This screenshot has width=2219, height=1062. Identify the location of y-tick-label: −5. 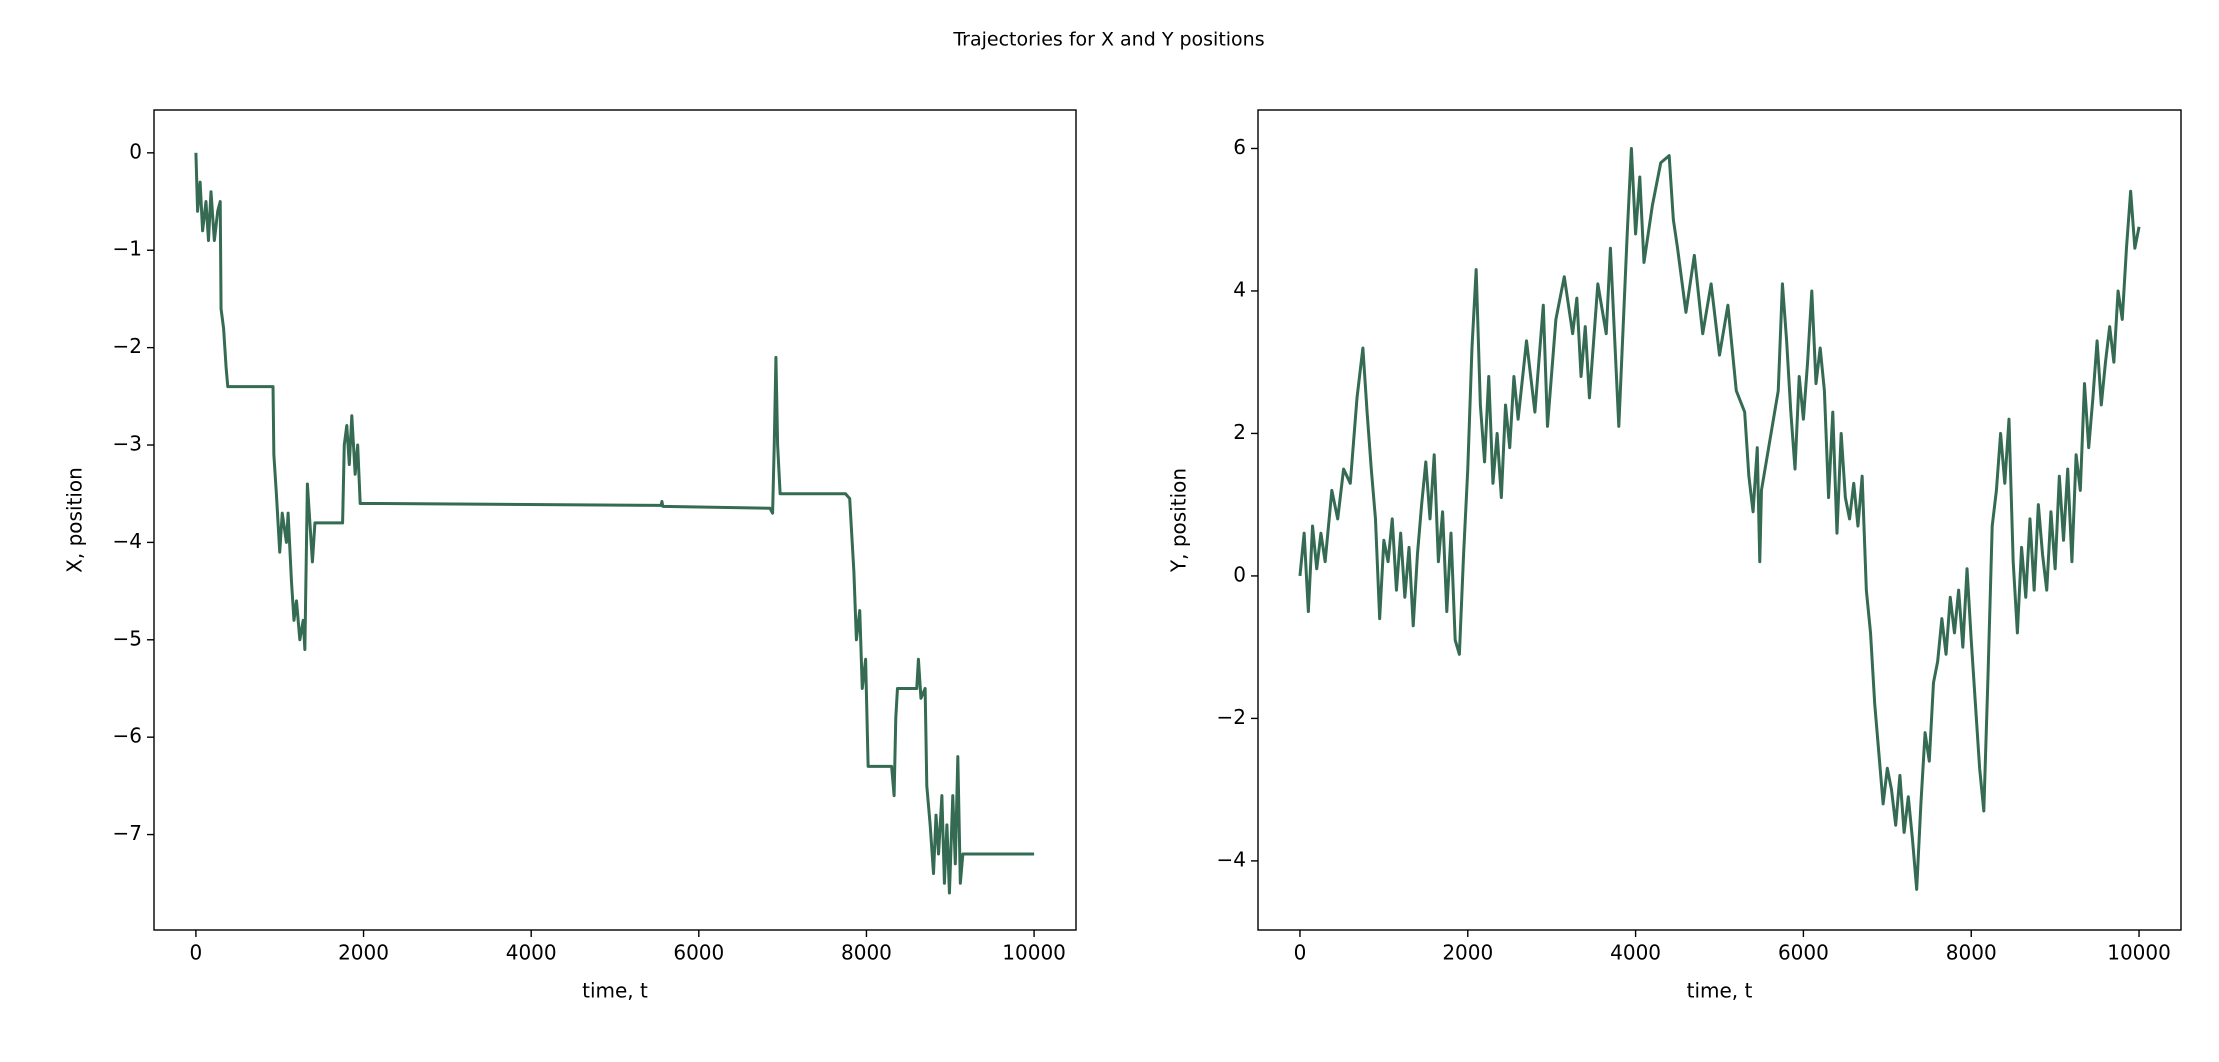
(127, 638).